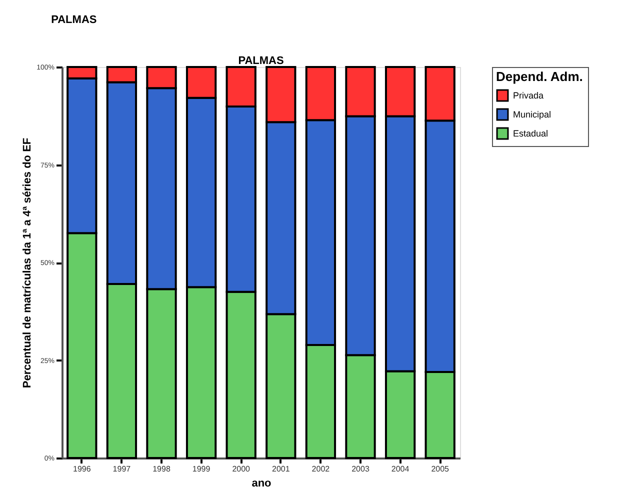 The width and height of the screenshot is (623, 501). What do you see at coordinates (539, 76) in the screenshot?
I see `legend-title: Depend. Adm.` at bounding box center [539, 76].